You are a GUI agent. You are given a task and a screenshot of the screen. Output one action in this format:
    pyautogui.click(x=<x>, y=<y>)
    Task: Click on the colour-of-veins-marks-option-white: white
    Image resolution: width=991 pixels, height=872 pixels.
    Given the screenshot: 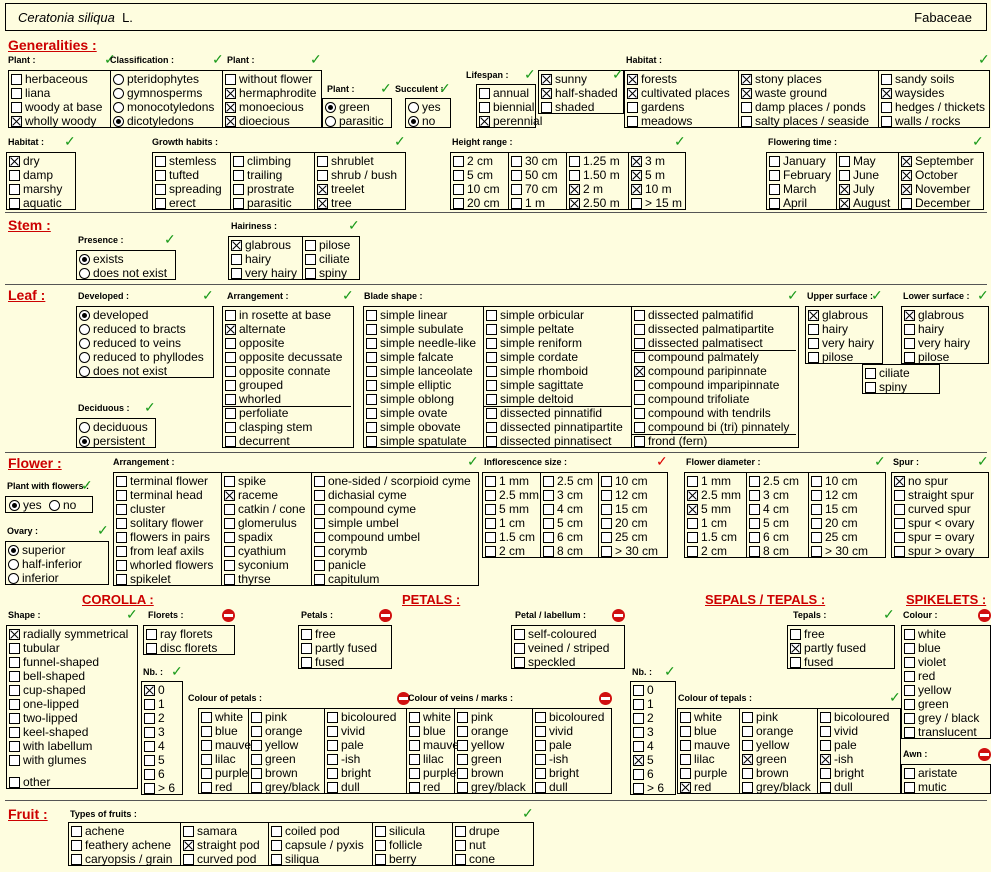 What is the action you would take?
    pyautogui.click(x=430, y=717)
    